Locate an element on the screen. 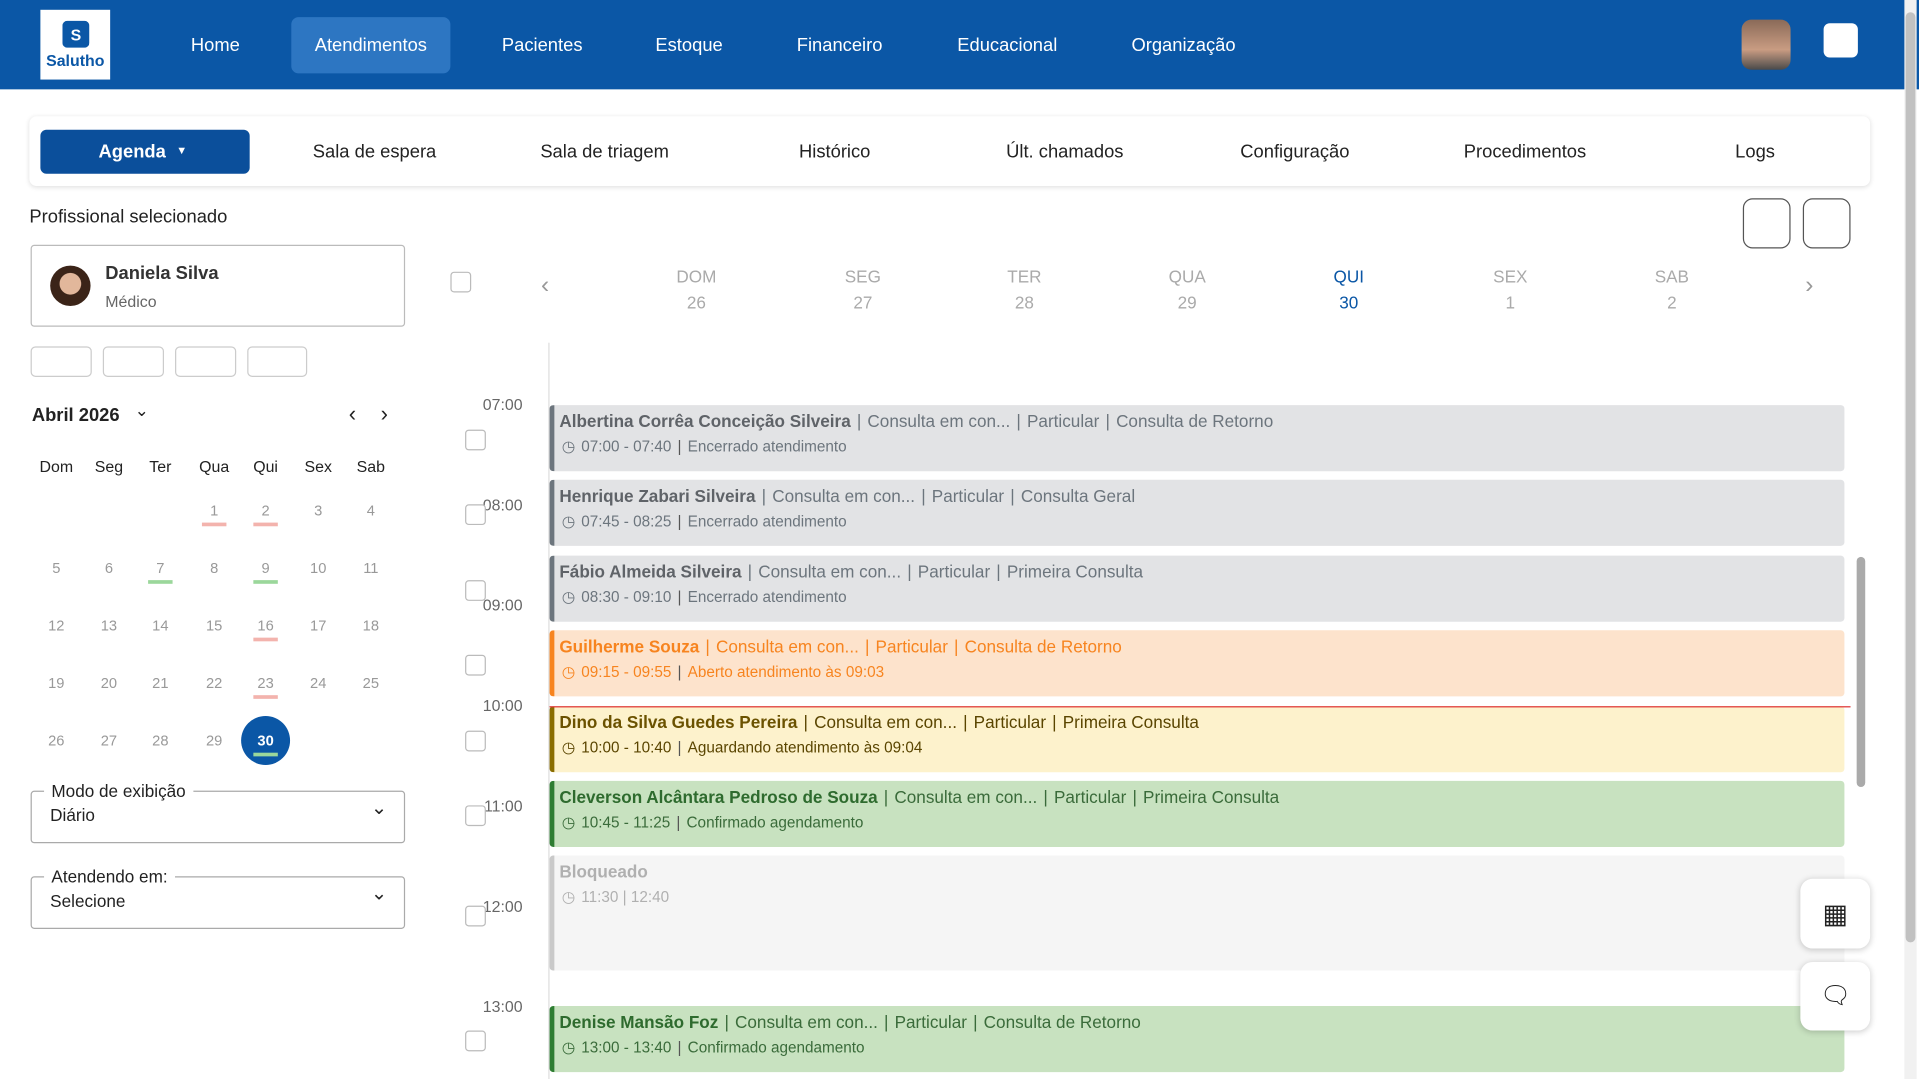  weekday-name: SEG is located at coordinates (862, 276).